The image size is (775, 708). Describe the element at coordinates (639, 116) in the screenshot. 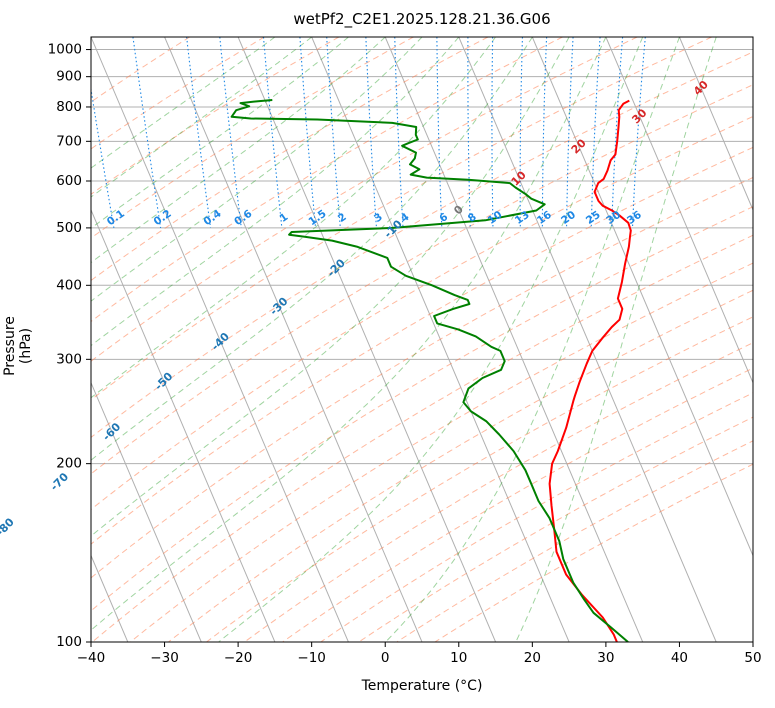

I see `isotherm-label: 30` at that location.